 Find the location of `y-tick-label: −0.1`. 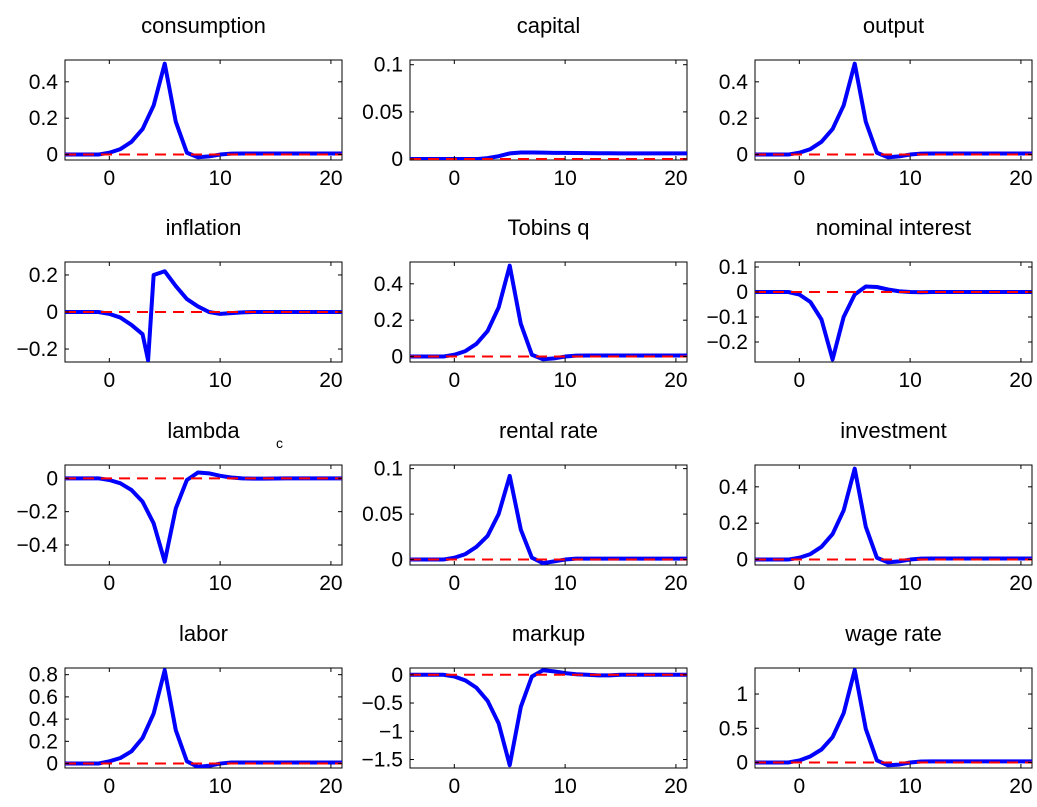

y-tick-label: −0.1 is located at coordinates (727, 317).